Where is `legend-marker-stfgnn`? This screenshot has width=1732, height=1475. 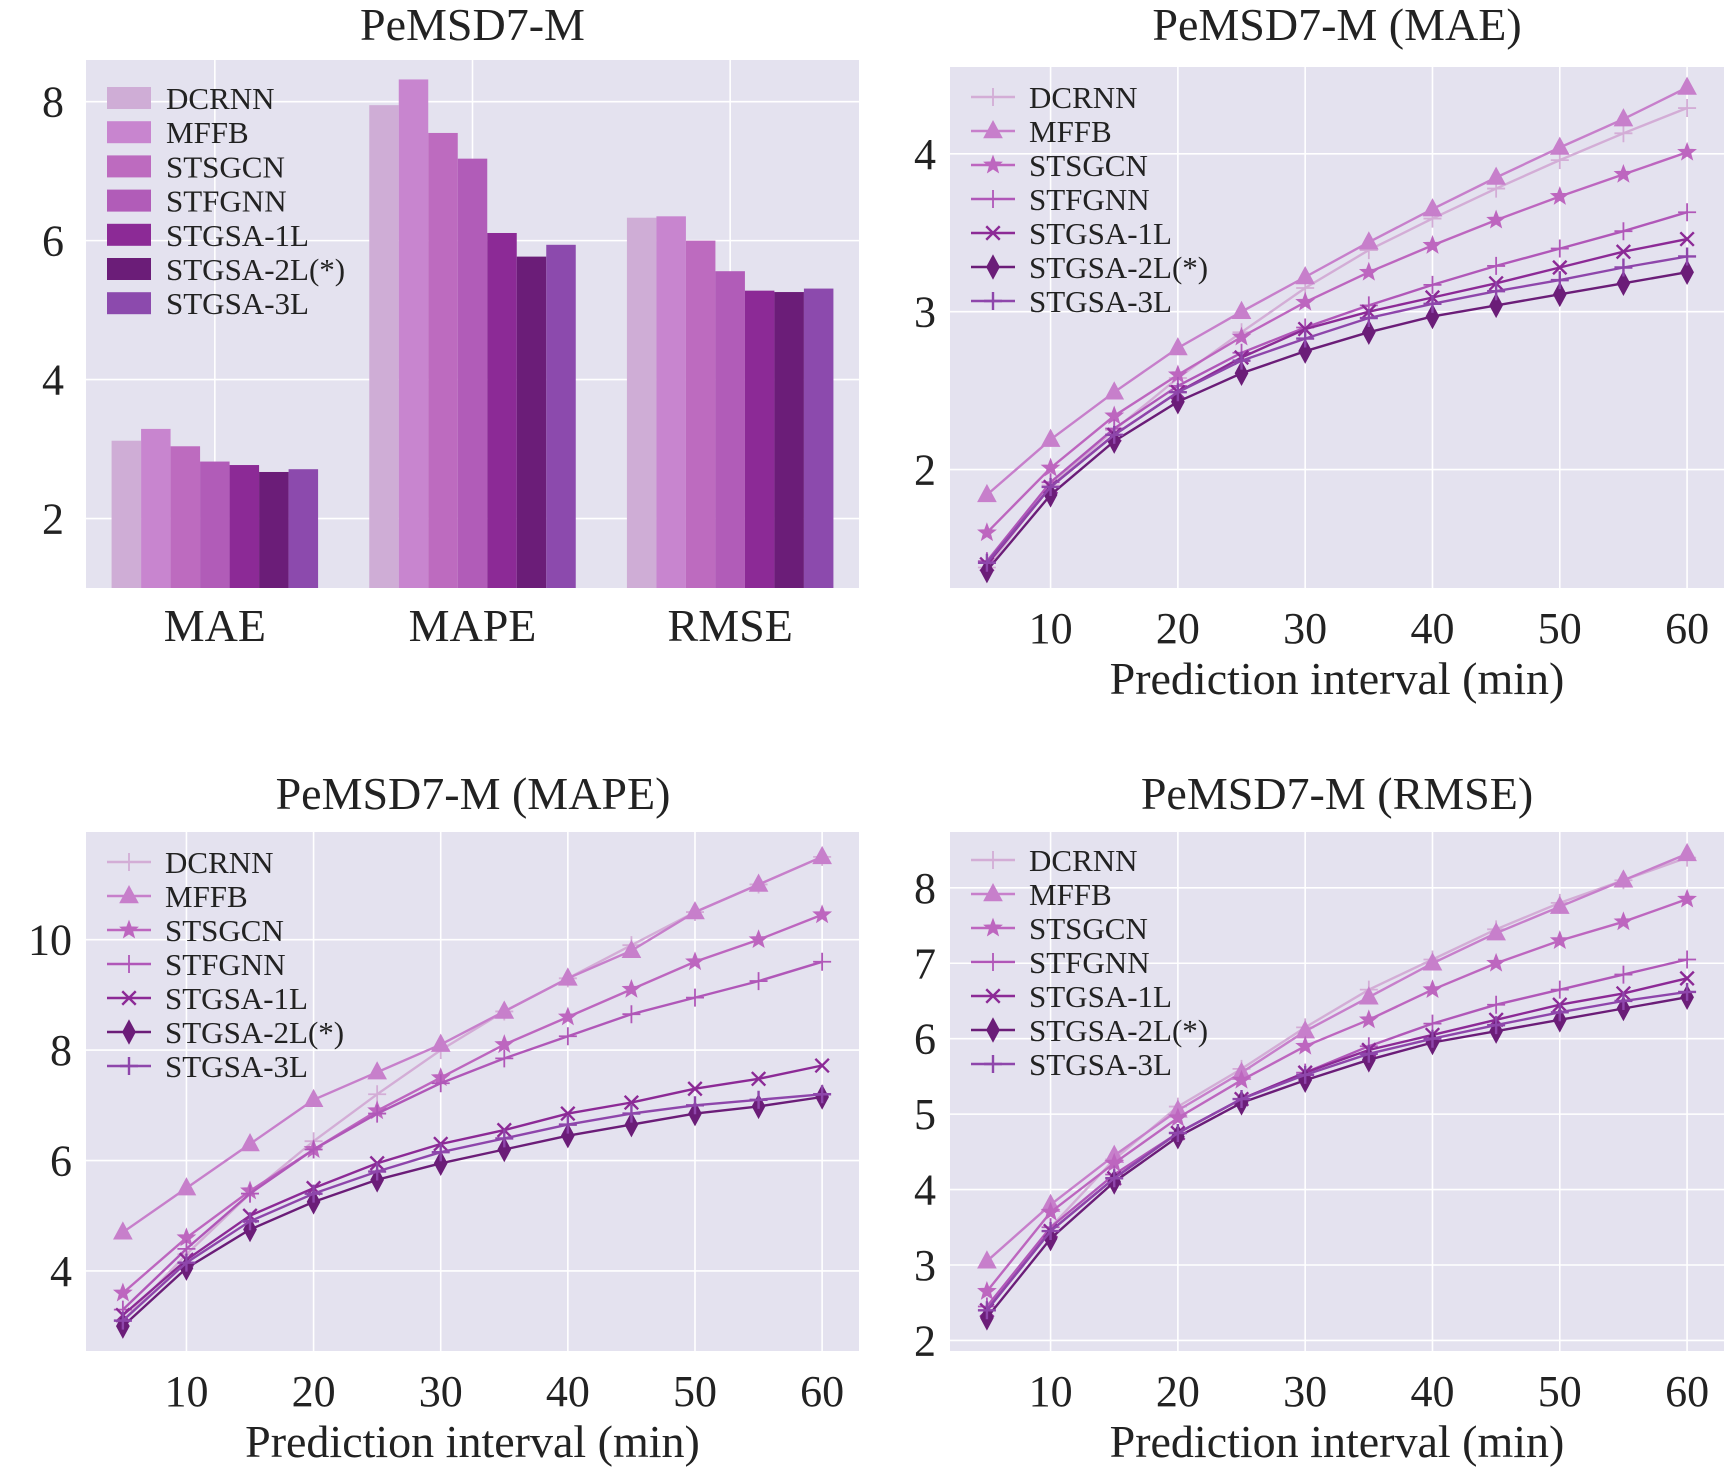 legend-marker-stfgnn is located at coordinates (993, 962).